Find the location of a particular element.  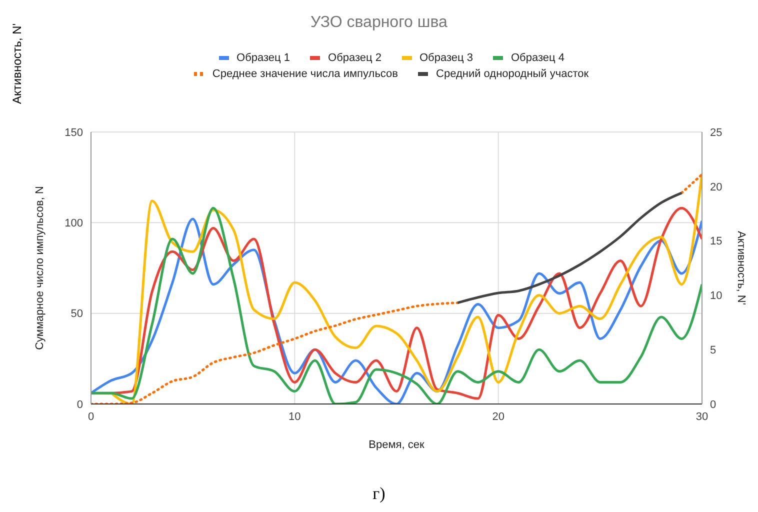

y2-tick-label: 15 is located at coordinates (716, 242).